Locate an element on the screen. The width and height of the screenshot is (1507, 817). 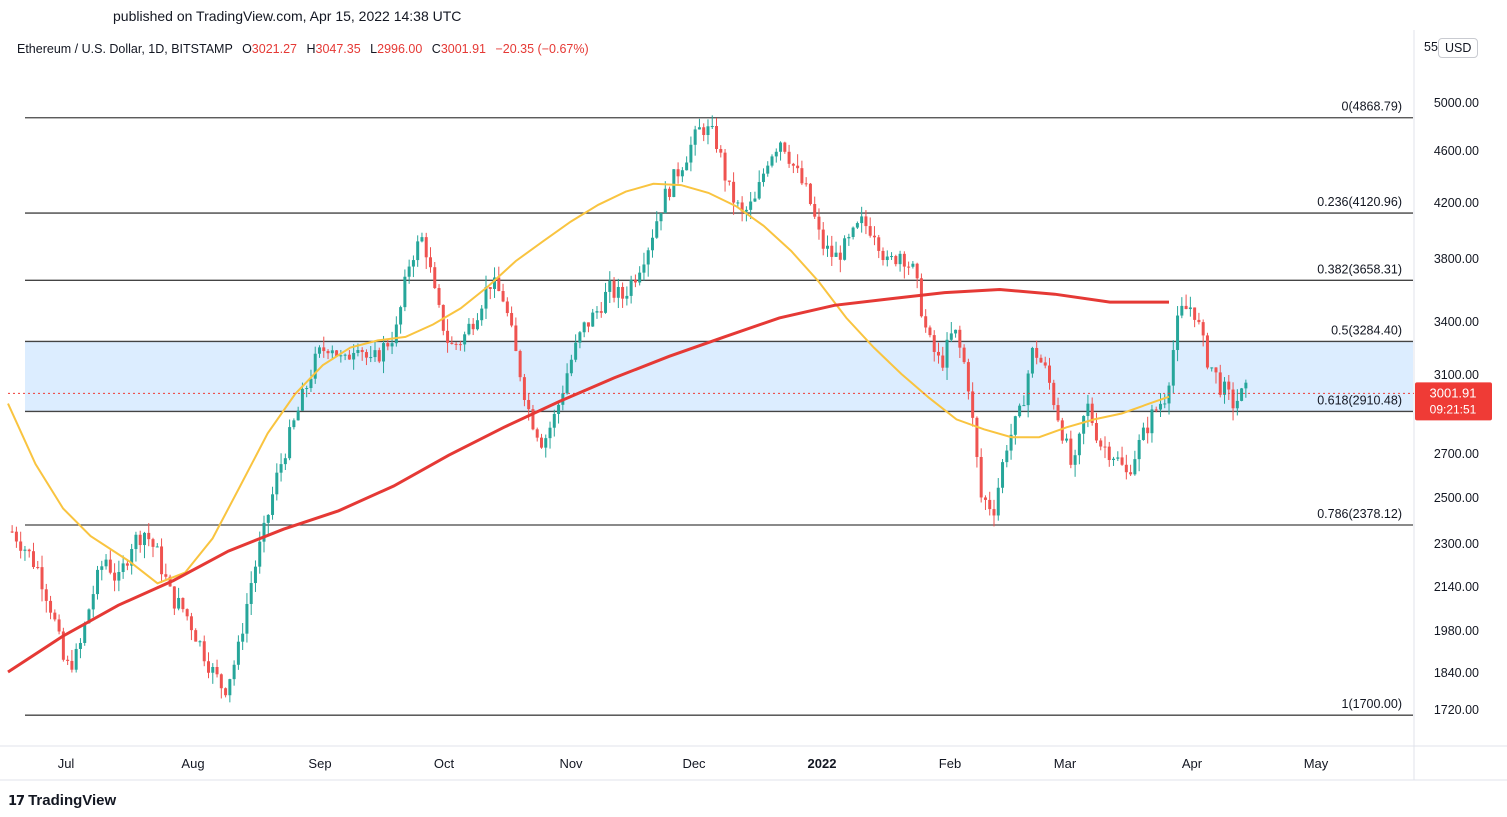
last-price-value: 3001.91 is located at coordinates (1453, 392).